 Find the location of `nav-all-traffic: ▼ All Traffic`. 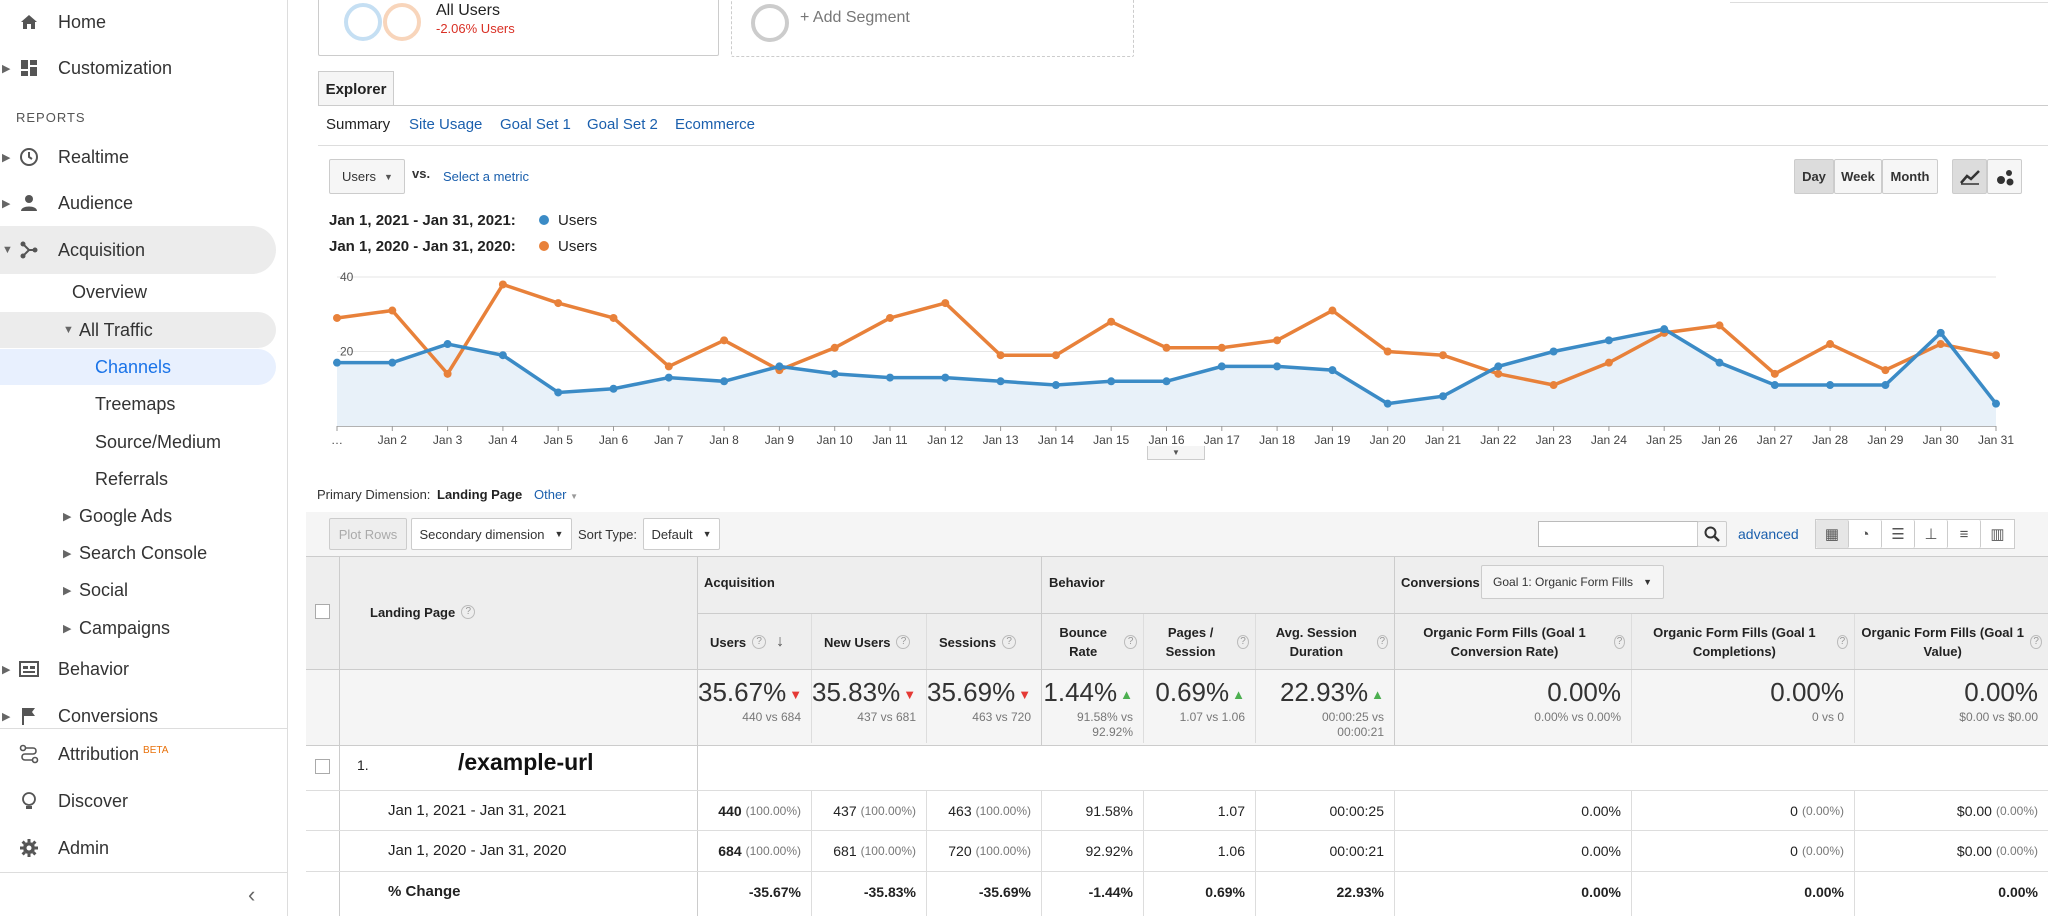

nav-all-traffic: ▼ All Traffic is located at coordinates (144, 330).